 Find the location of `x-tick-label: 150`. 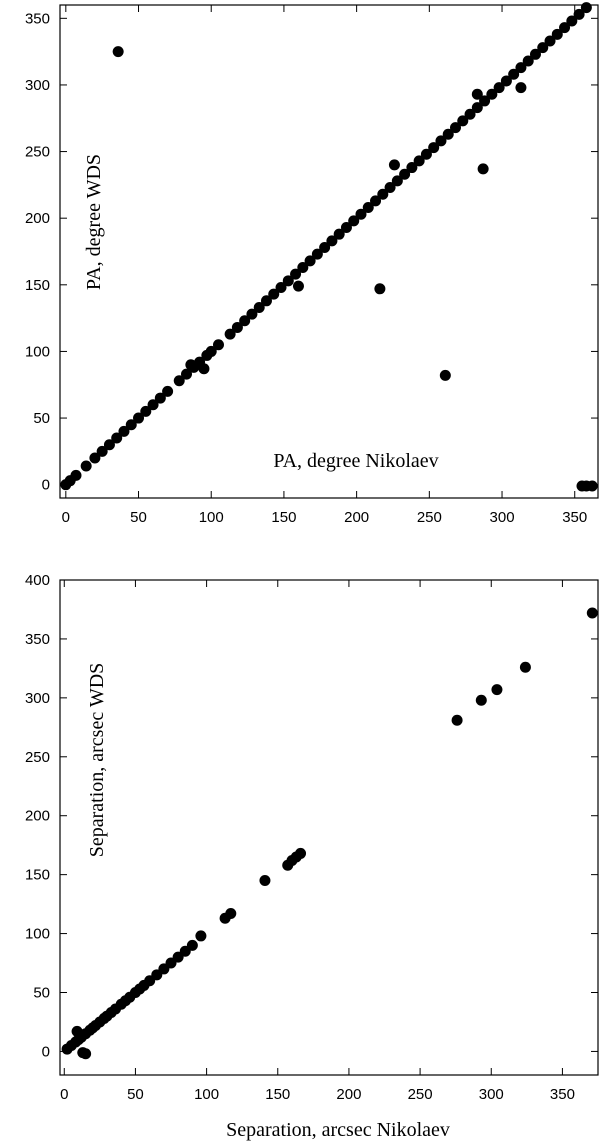

x-tick-label: 150 is located at coordinates (277, 1094).